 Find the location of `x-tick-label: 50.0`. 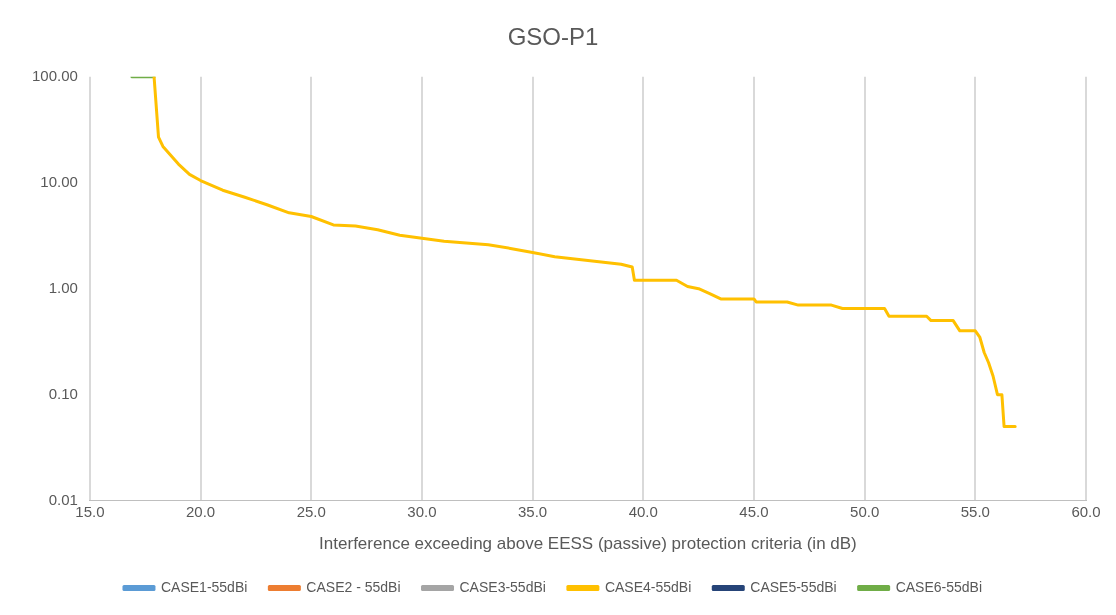

x-tick-label: 50.0 is located at coordinates (865, 511).